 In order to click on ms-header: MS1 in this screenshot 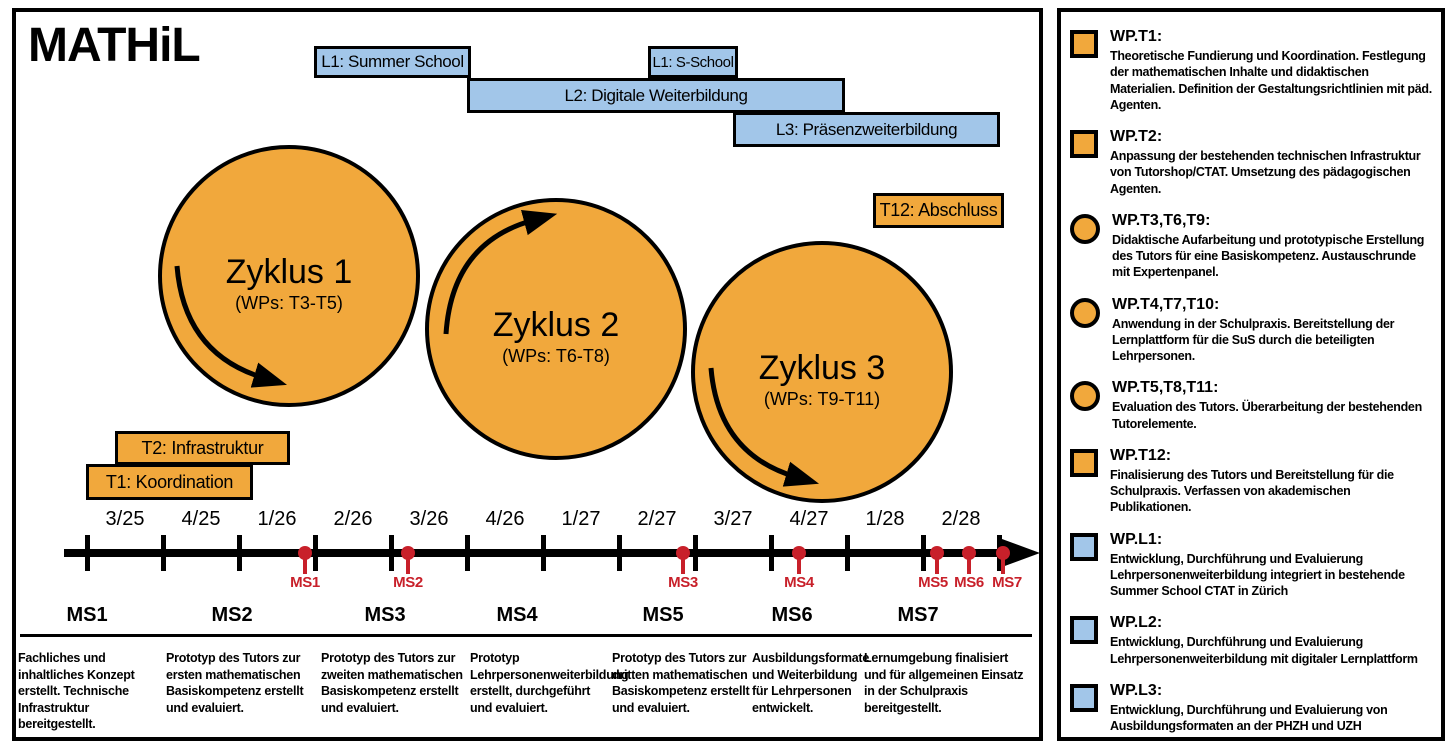, I will do `click(87, 615)`.